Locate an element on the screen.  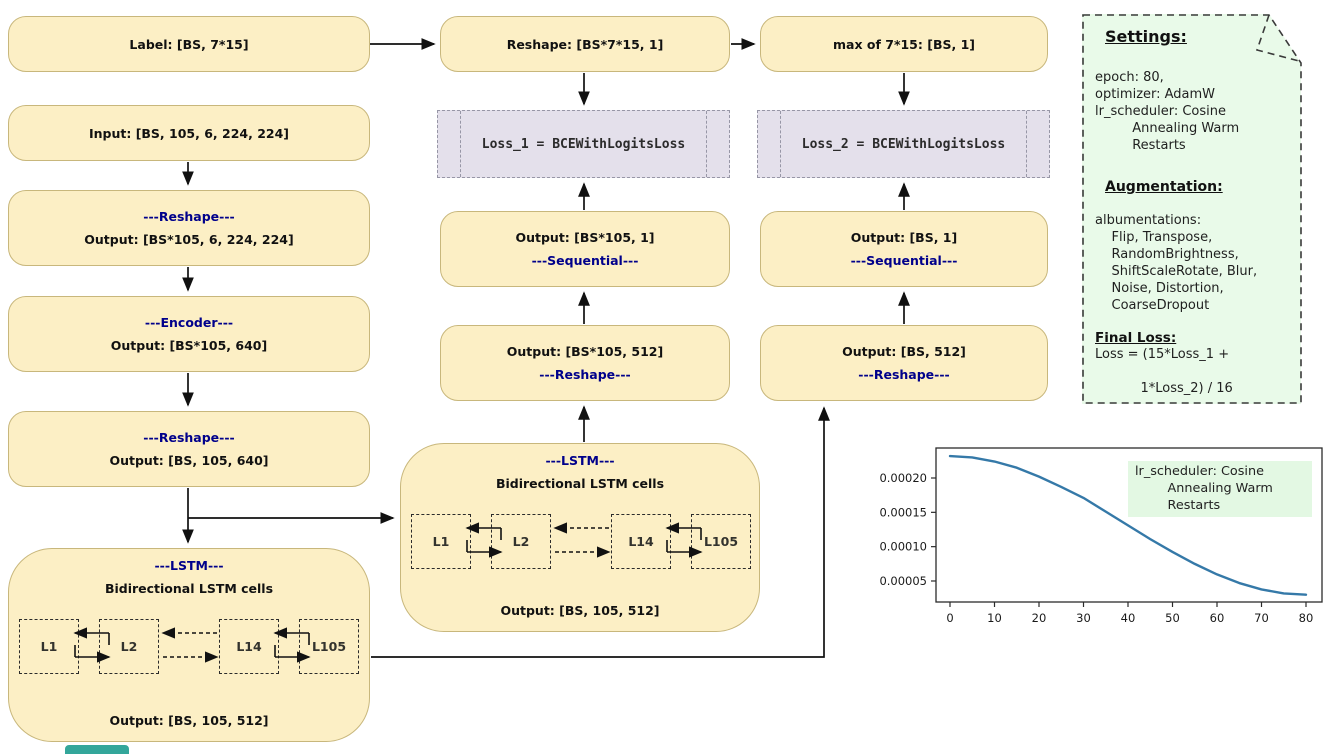
svg-text: 0.00010 is located at coordinates (903, 547).